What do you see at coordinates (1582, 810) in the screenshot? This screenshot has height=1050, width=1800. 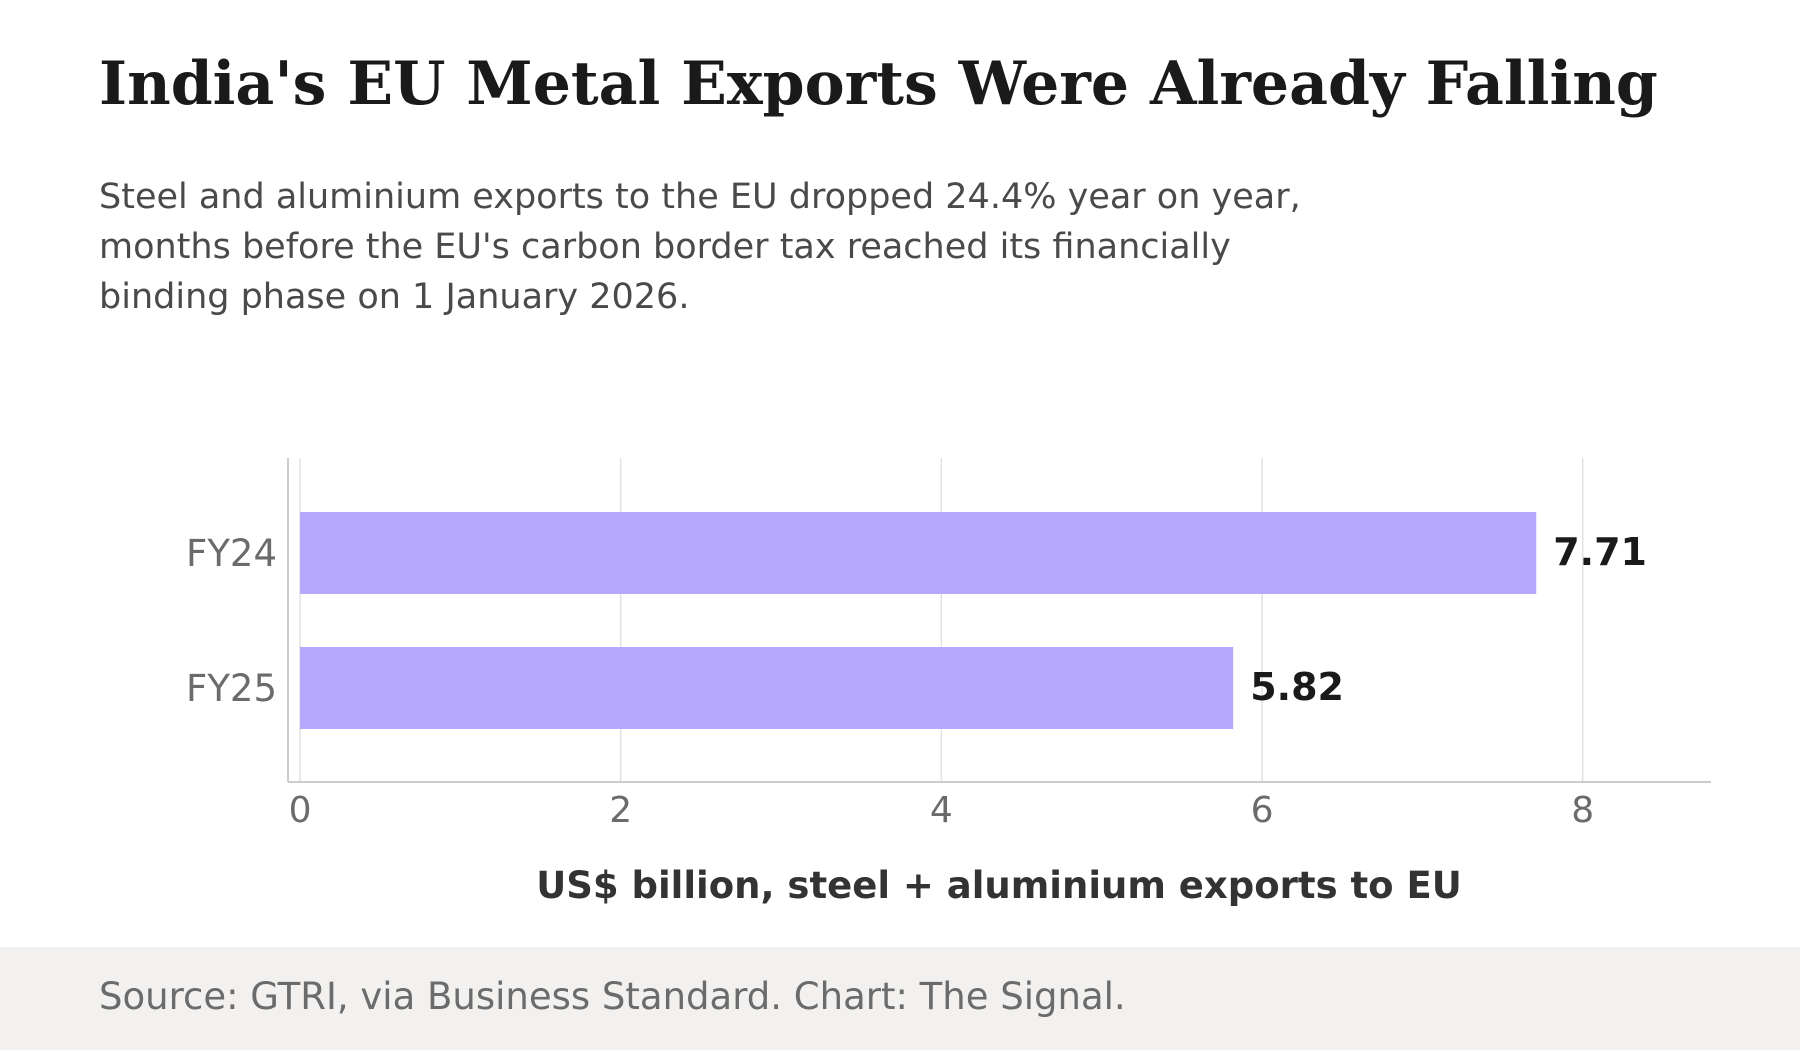 I see `x-tick-label: 8` at bounding box center [1582, 810].